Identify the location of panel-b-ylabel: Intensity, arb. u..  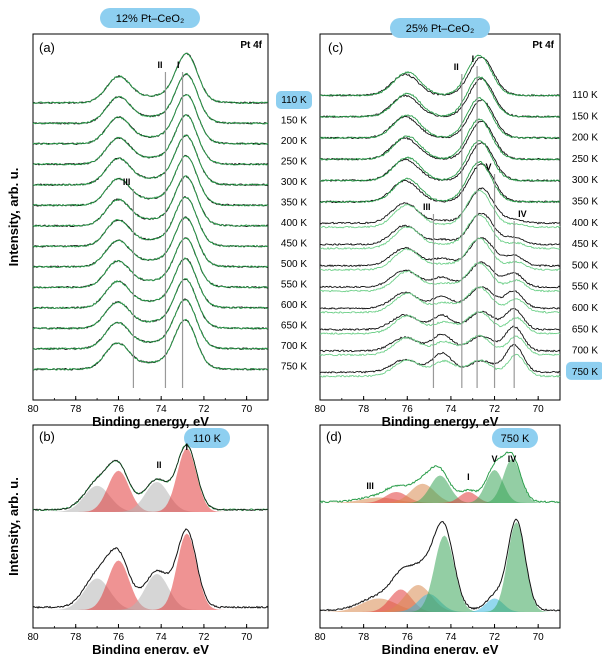
(13, 526).